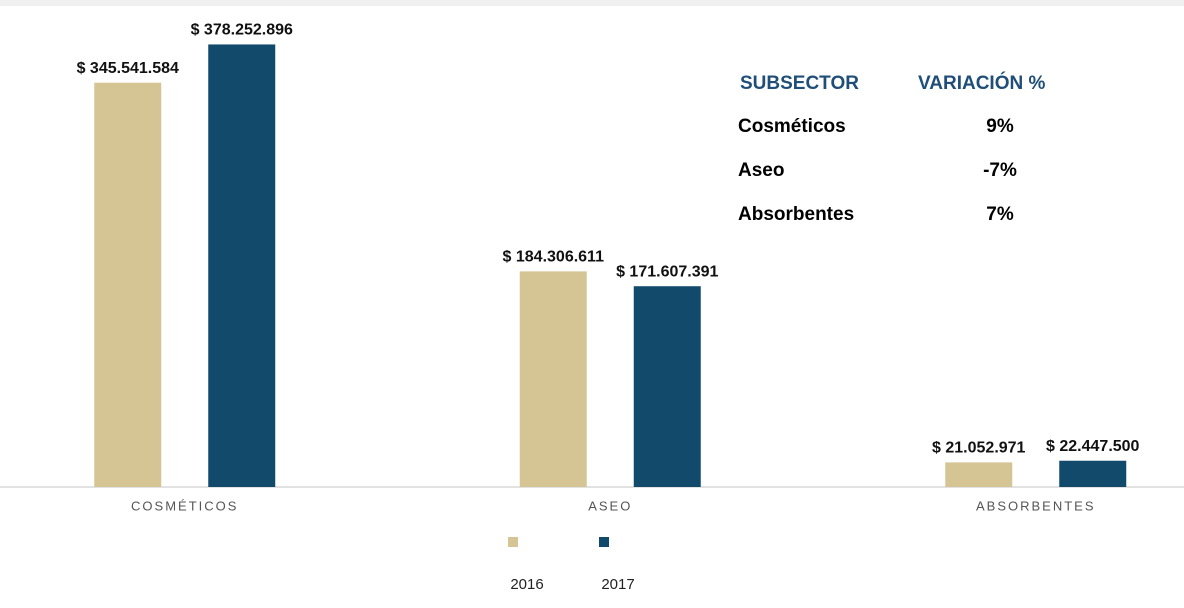 The image size is (1184, 608). What do you see at coordinates (554, 257) in the screenshot?
I see `value-label: $ 184.306.611` at bounding box center [554, 257].